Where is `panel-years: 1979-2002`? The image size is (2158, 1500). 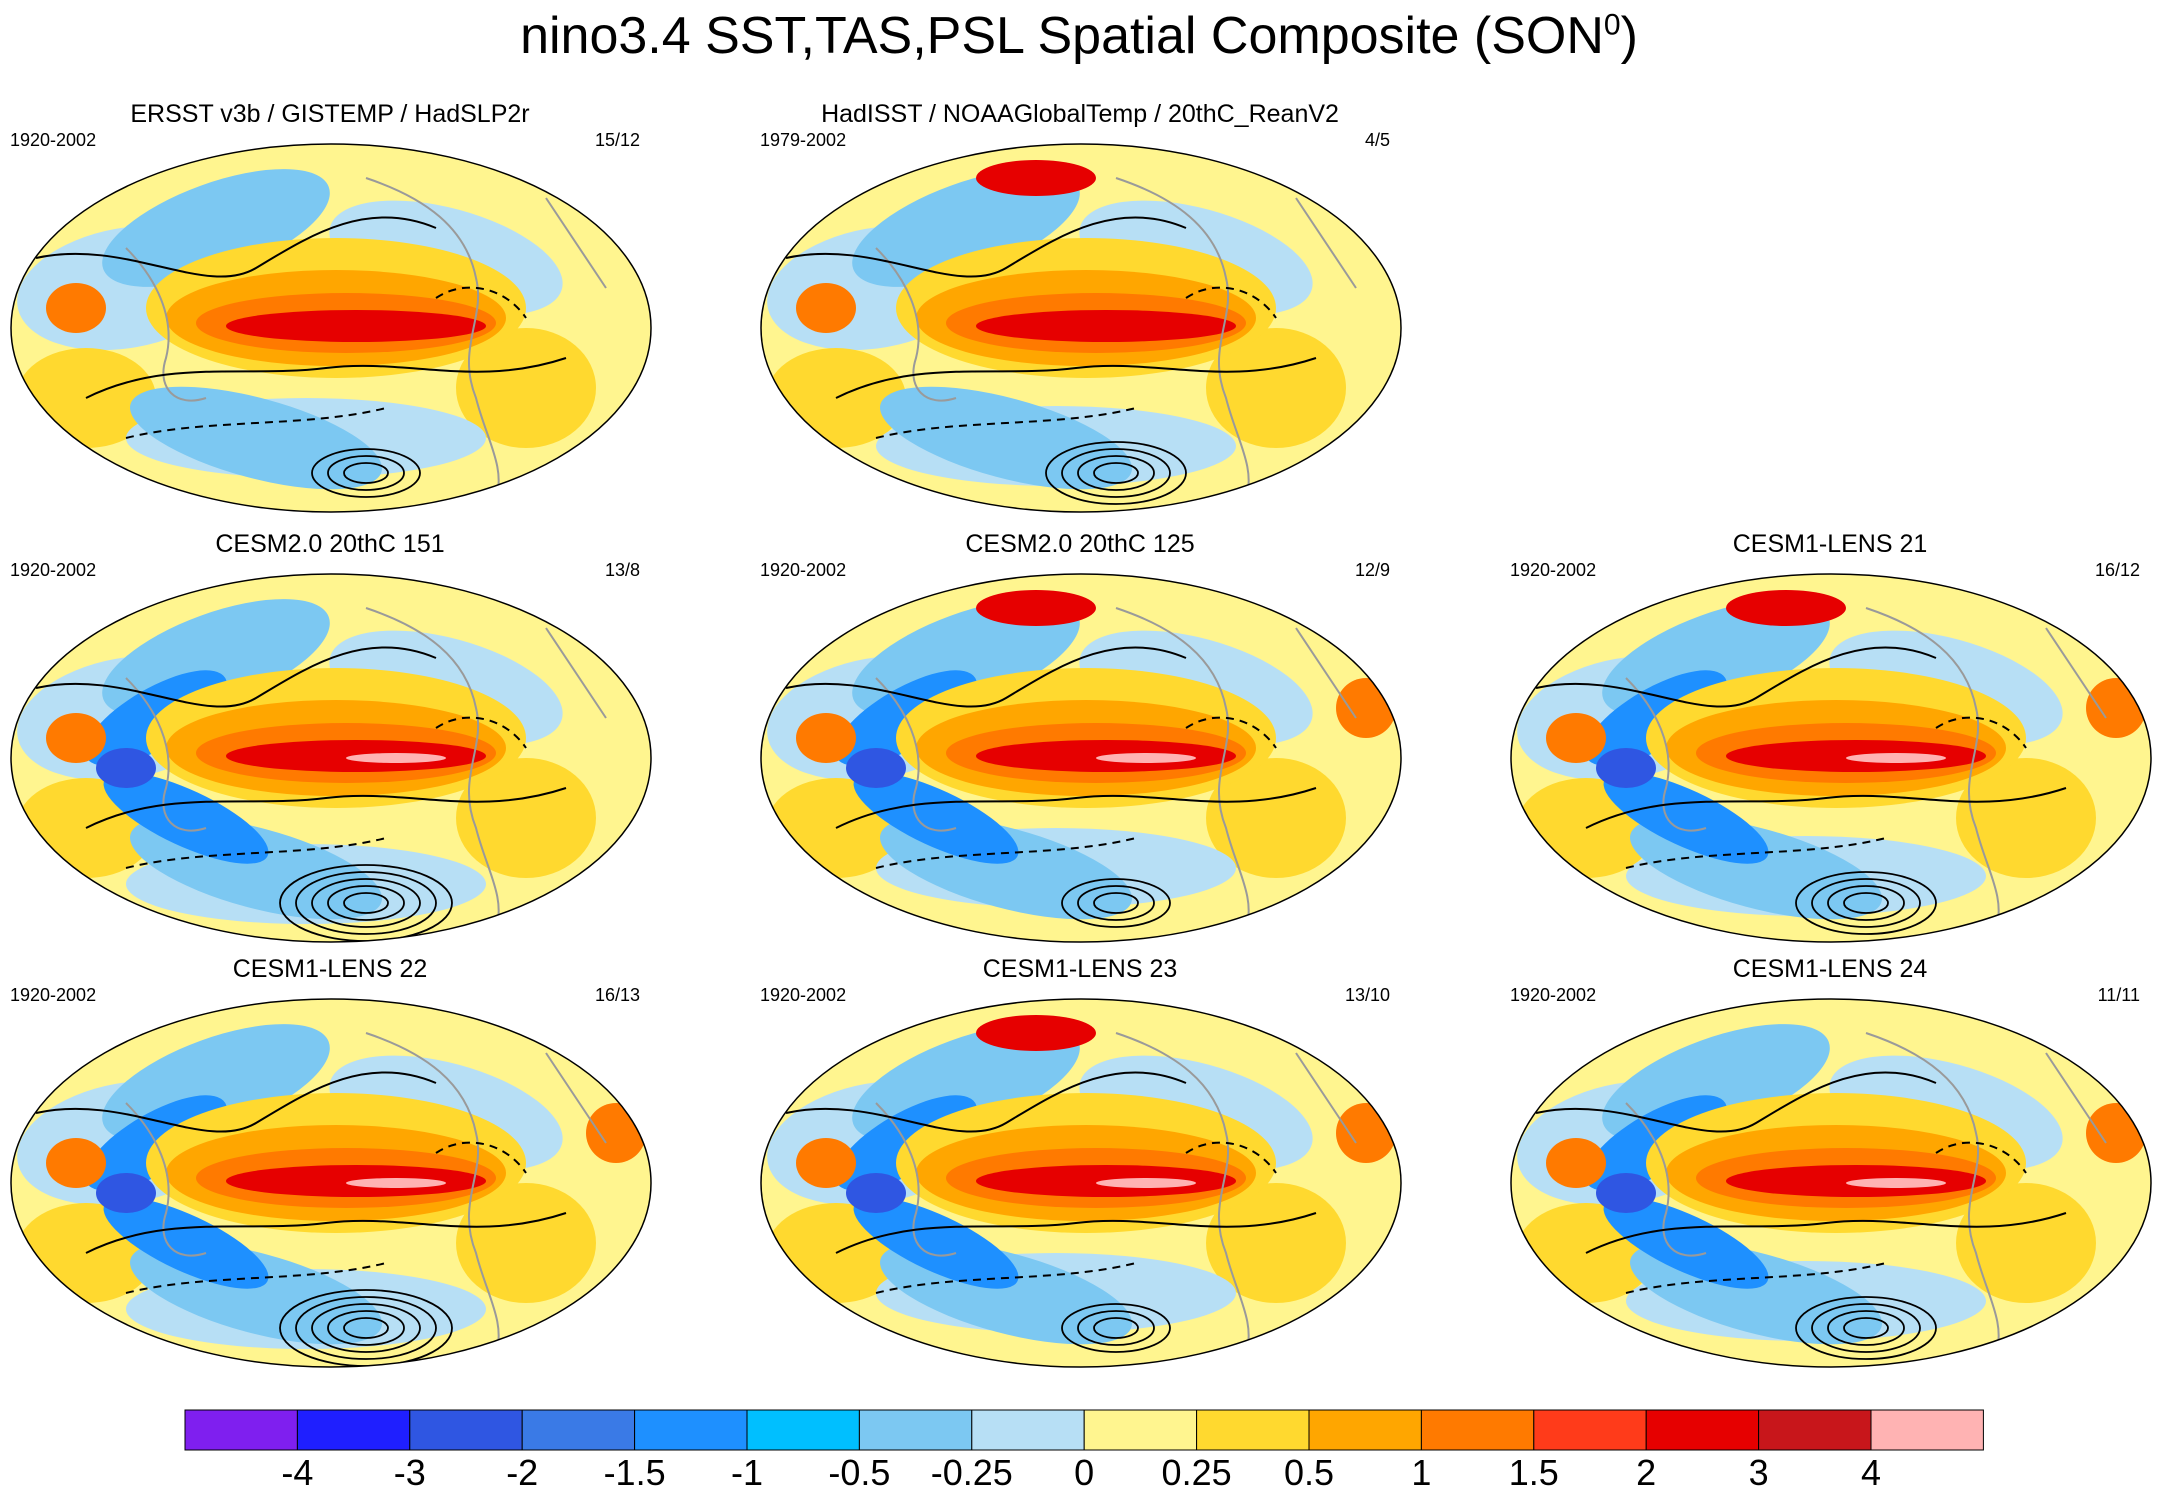
panel-years: 1979-2002 is located at coordinates (803, 140).